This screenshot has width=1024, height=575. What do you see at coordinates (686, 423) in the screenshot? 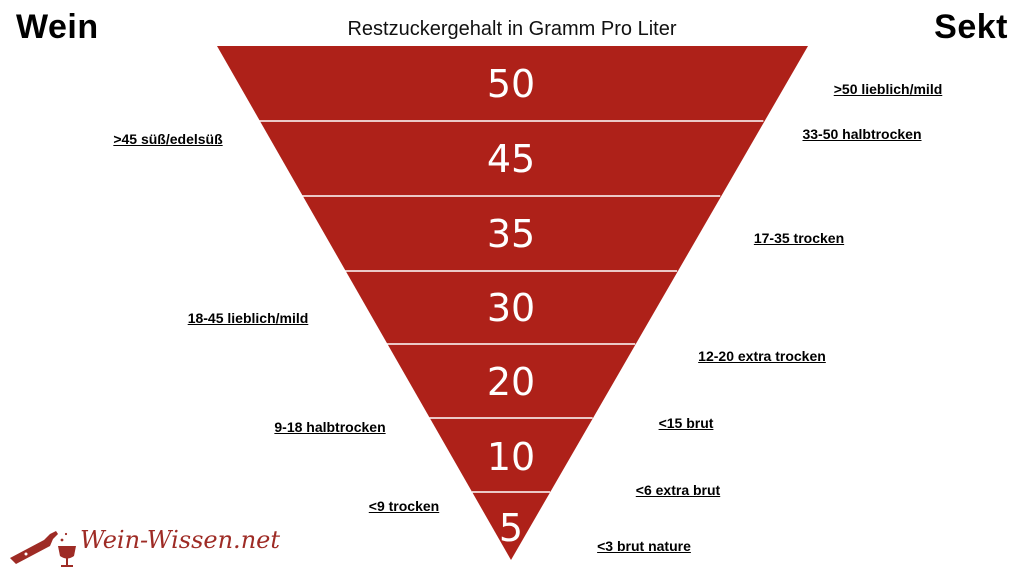
I see `sekt-label-brut: <15 brut` at bounding box center [686, 423].